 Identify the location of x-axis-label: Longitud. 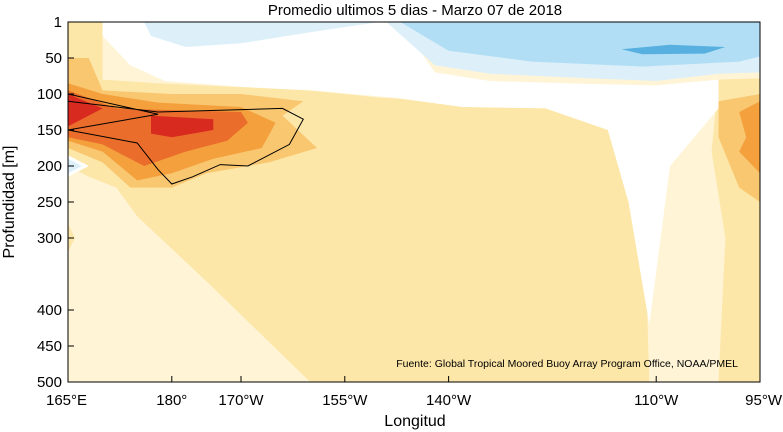
(414, 421).